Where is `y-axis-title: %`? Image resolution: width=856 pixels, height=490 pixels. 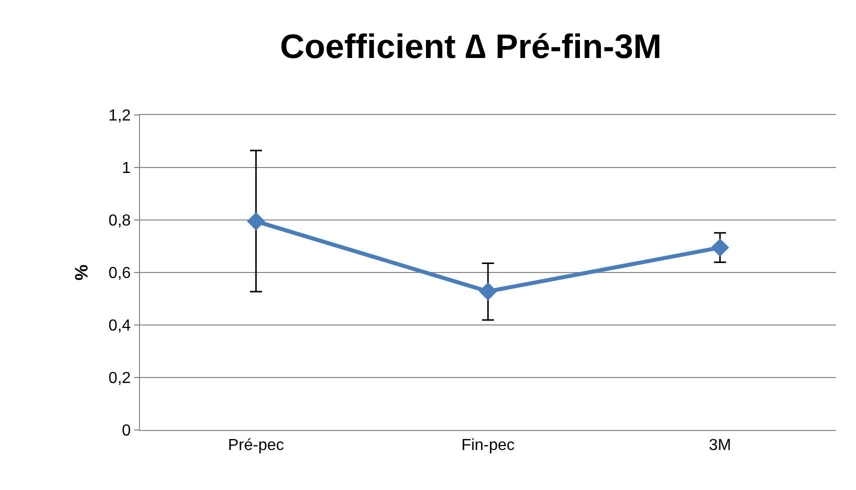
y-axis-title: % is located at coordinates (82, 272).